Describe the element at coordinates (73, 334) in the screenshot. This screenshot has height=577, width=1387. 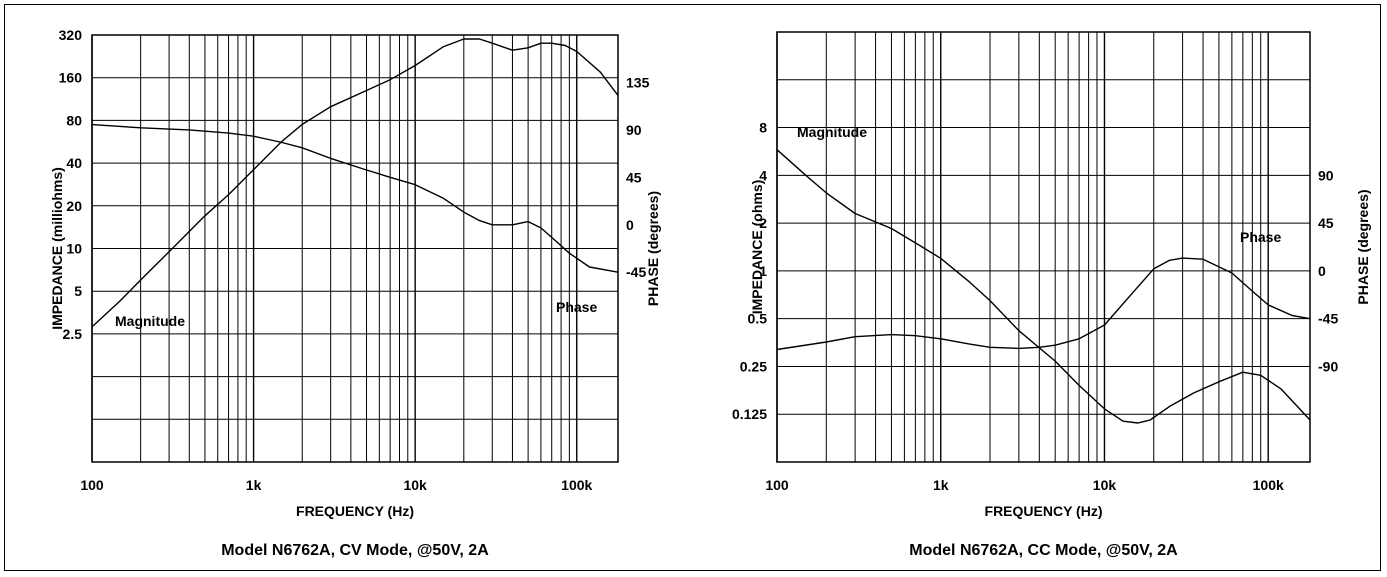
I see `y-tick-label: 2.5` at that location.